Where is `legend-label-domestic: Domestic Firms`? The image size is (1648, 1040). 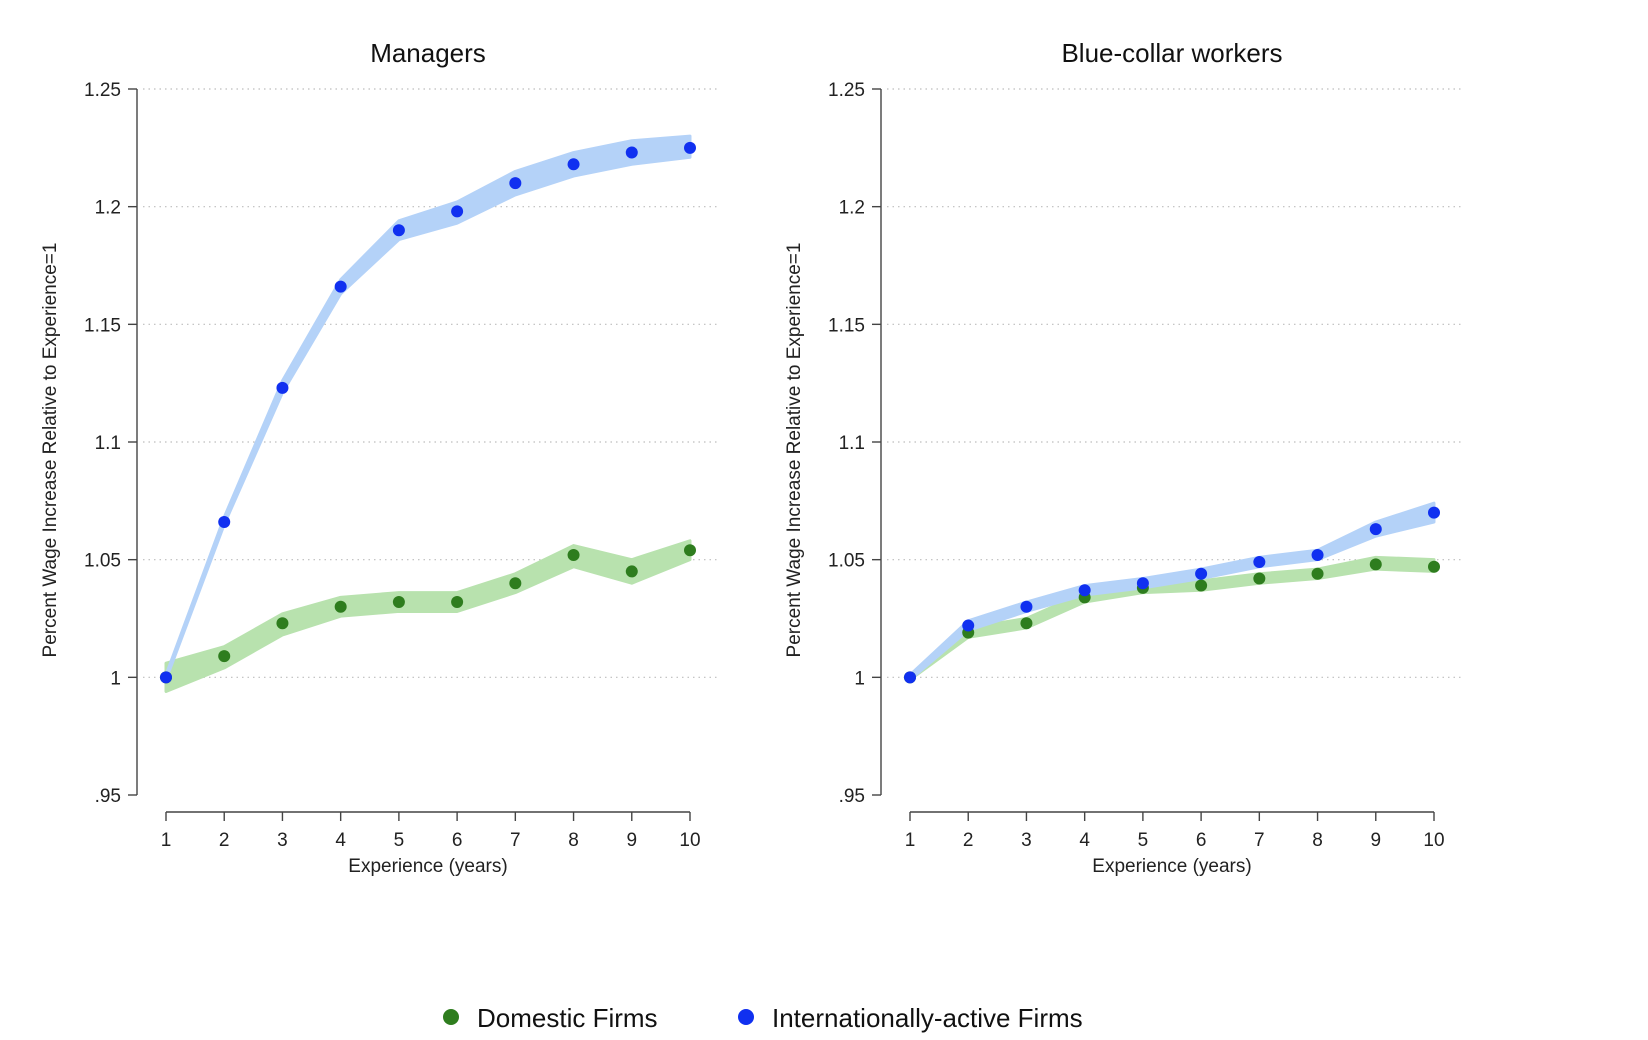
legend-label-domestic: Domestic Firms is located at coordinates (567, 1018).